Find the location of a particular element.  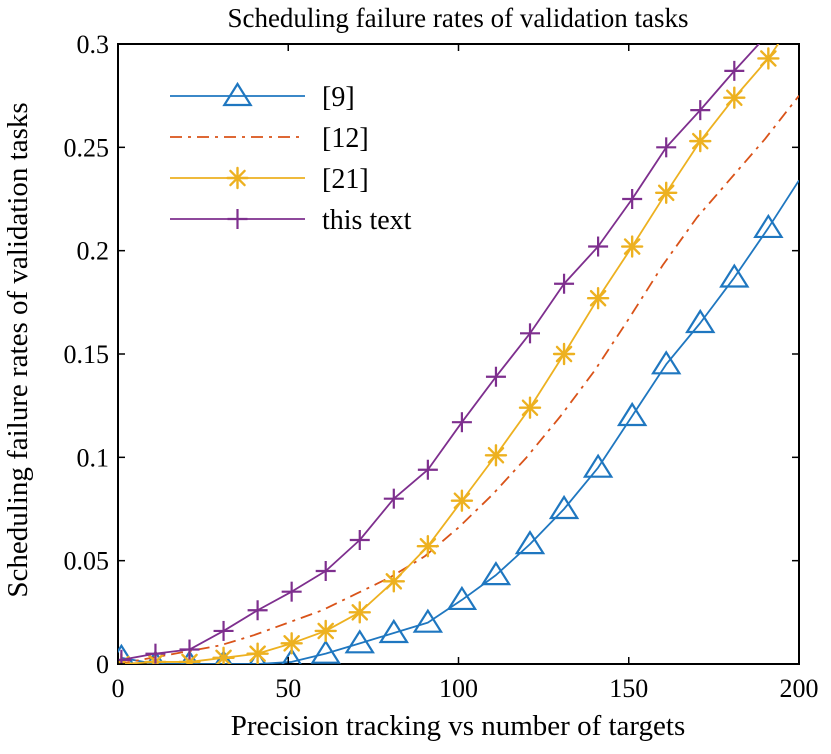

y-tick-label: 0.1 is located at coordinates (93, 457).